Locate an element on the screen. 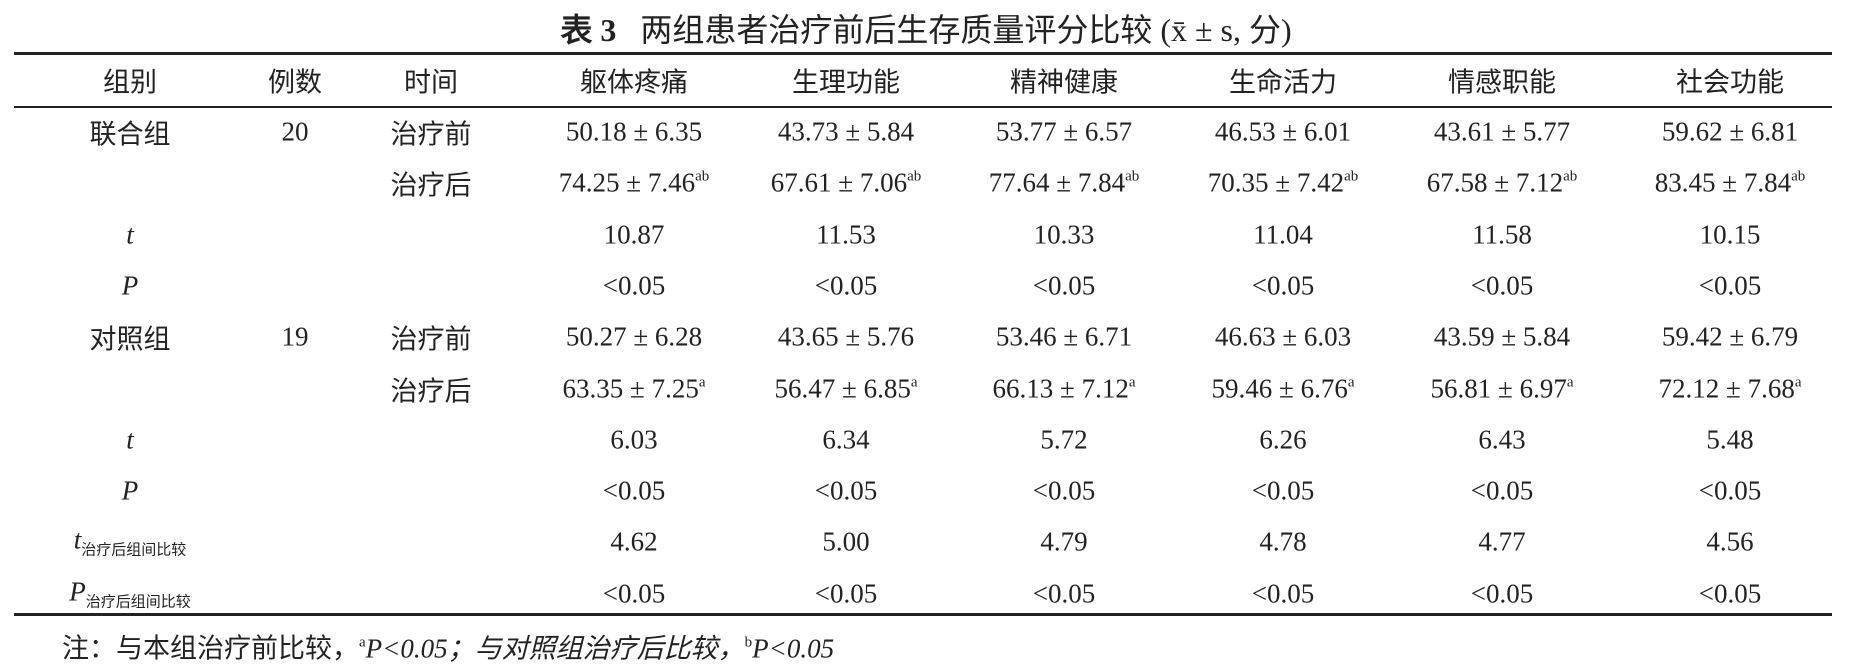 The width and height of the screenshot is (1852, 668). stat-cell: t治疗后组间比较 is located at coordinates (130, 542).